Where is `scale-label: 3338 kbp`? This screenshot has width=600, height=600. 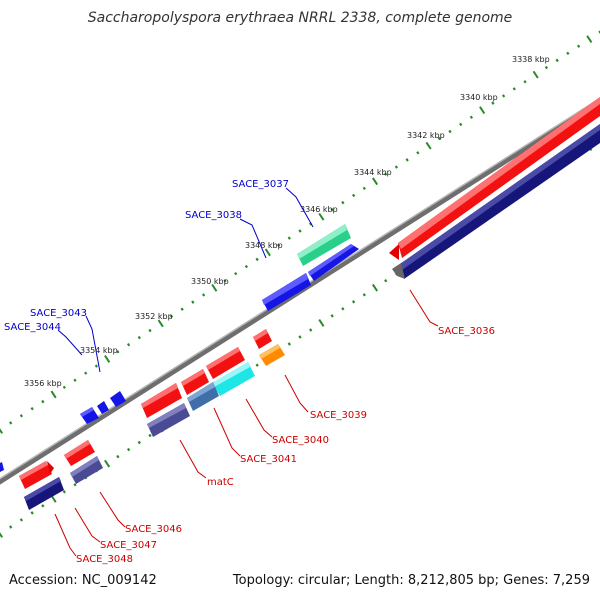
scale-label: 3338 kbp is located at coordinates (531, 59).